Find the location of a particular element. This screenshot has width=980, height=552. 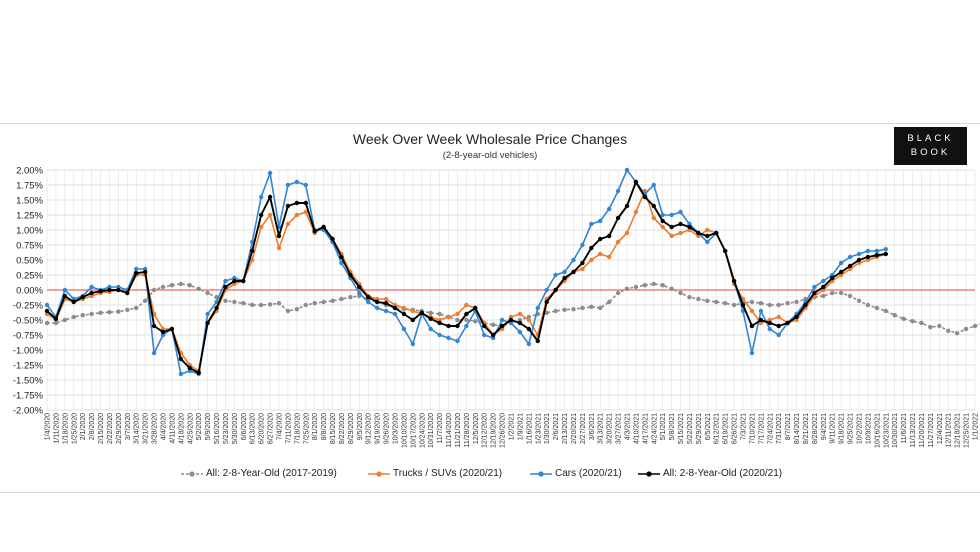

black-book-logo: BLACK BOOK is located at coordinates (930, 146).